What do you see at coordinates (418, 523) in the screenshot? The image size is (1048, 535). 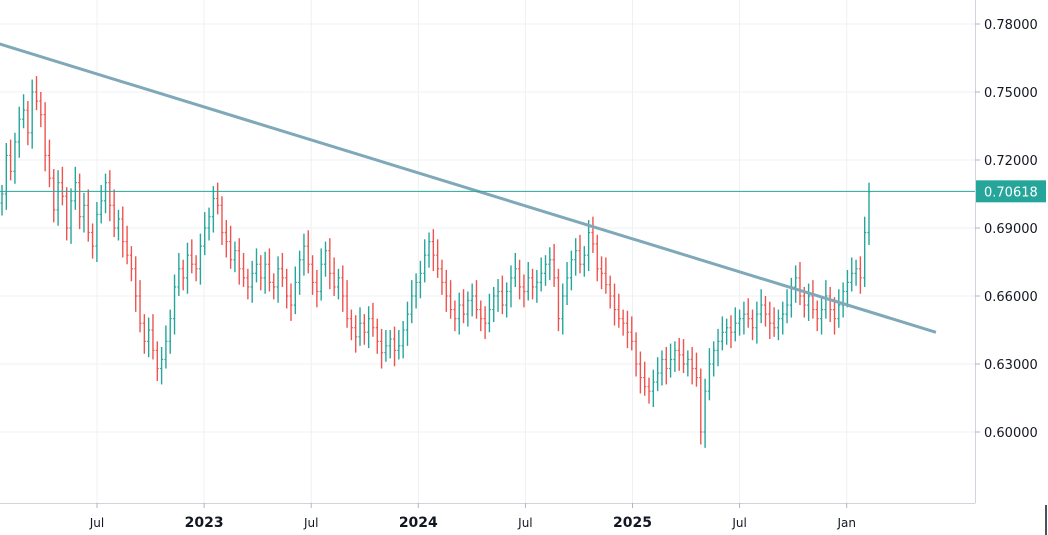 I see `x-tick-label: 2024` at bounding box center [418, 523].